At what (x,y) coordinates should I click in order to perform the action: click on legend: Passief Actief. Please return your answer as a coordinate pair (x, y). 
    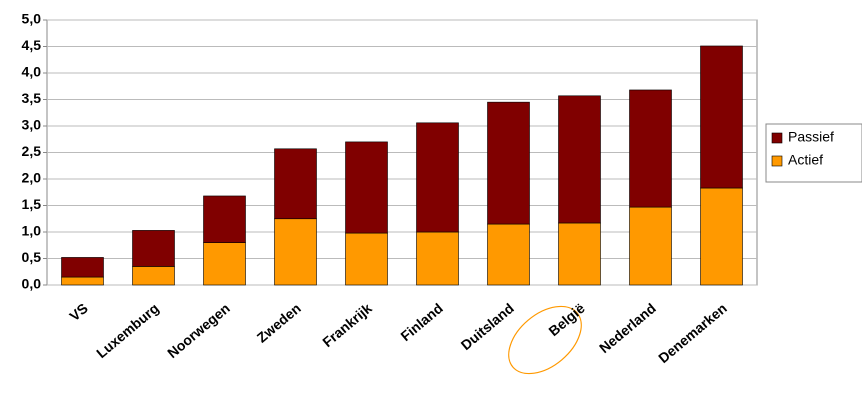
    Looking at the image, I should click on (813, 153).